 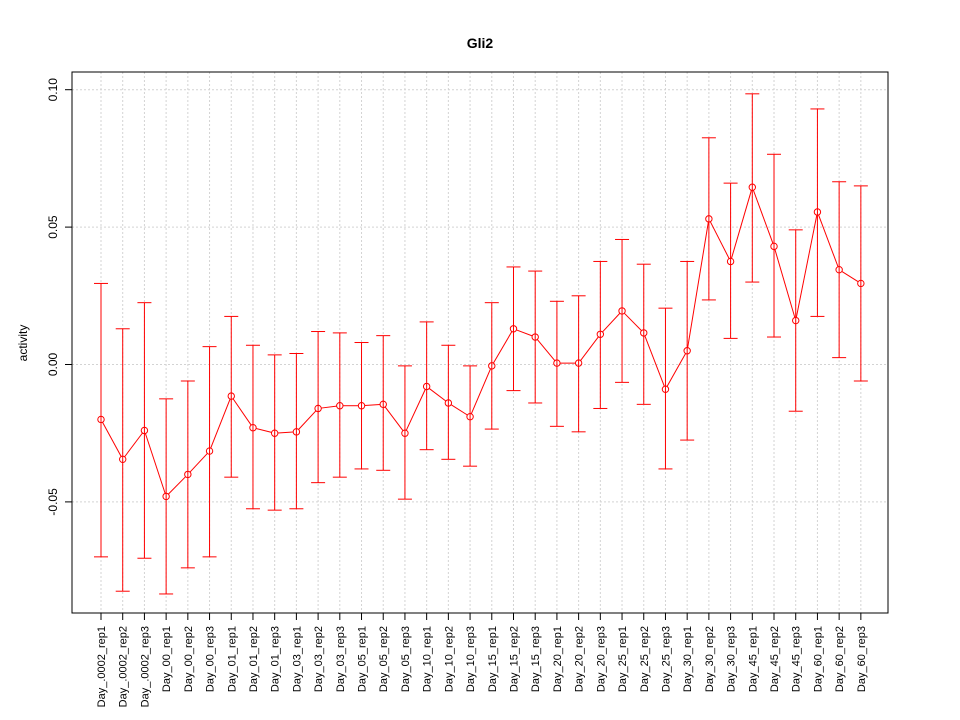 What do you see at coordinates (666, 659) in the screenshot?
I see `x-tick-label: Day_25_rep3` at bounding box center [666, 659].